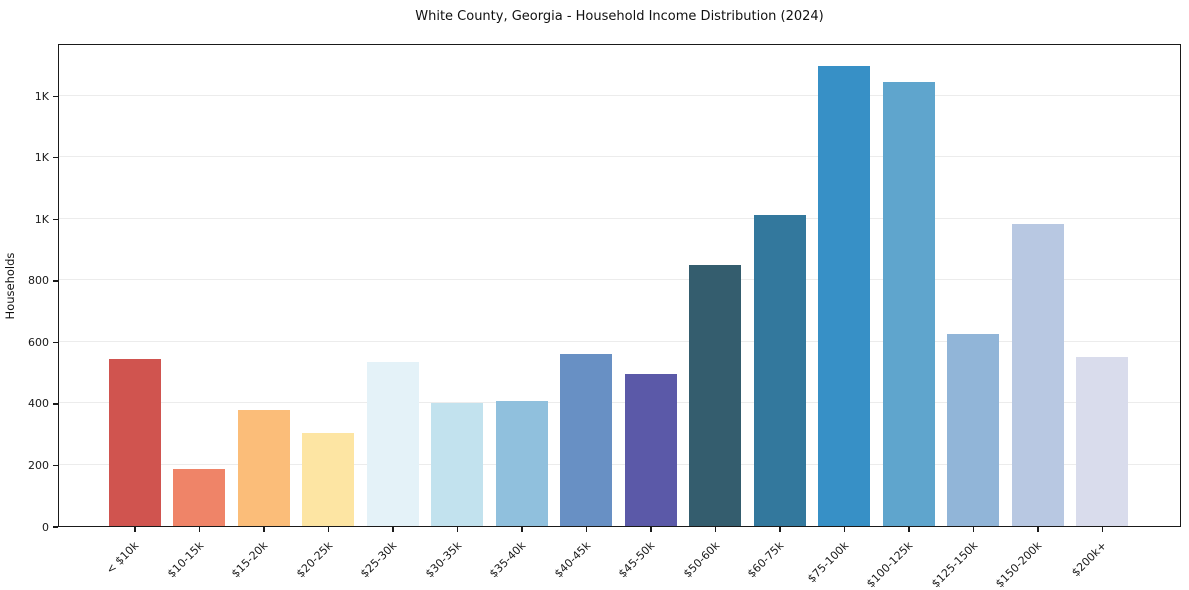 The image size is (1189, 590). Describe the element at coordinates (38, 281) in the screenshot. I see `y-tick-label: 800` at that location.